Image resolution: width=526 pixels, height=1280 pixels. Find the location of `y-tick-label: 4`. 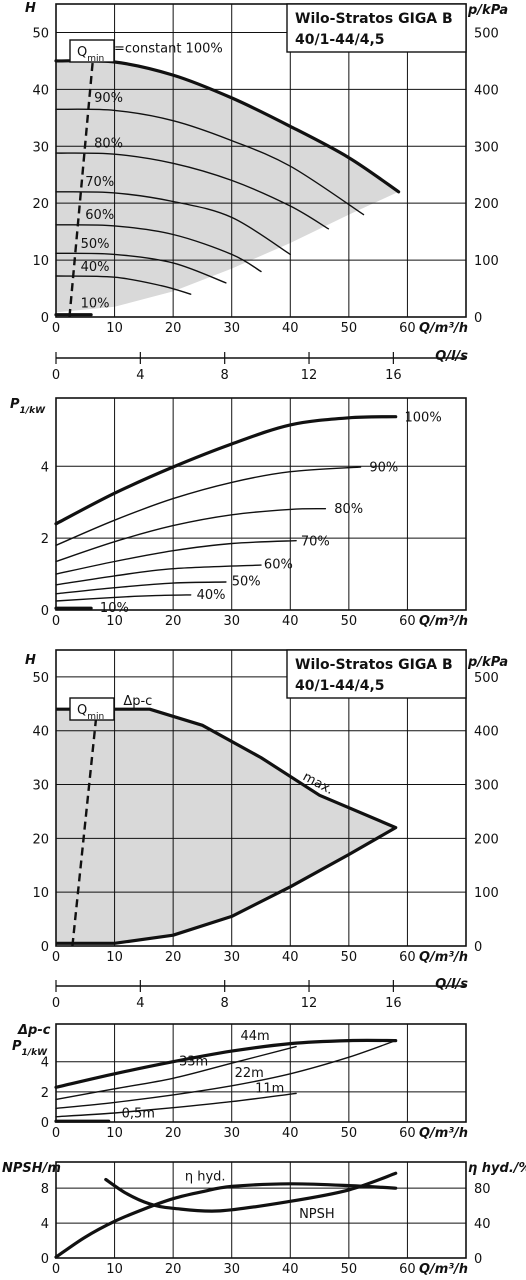

y-tick-label: 4 is located at coordinates (45, 1224).